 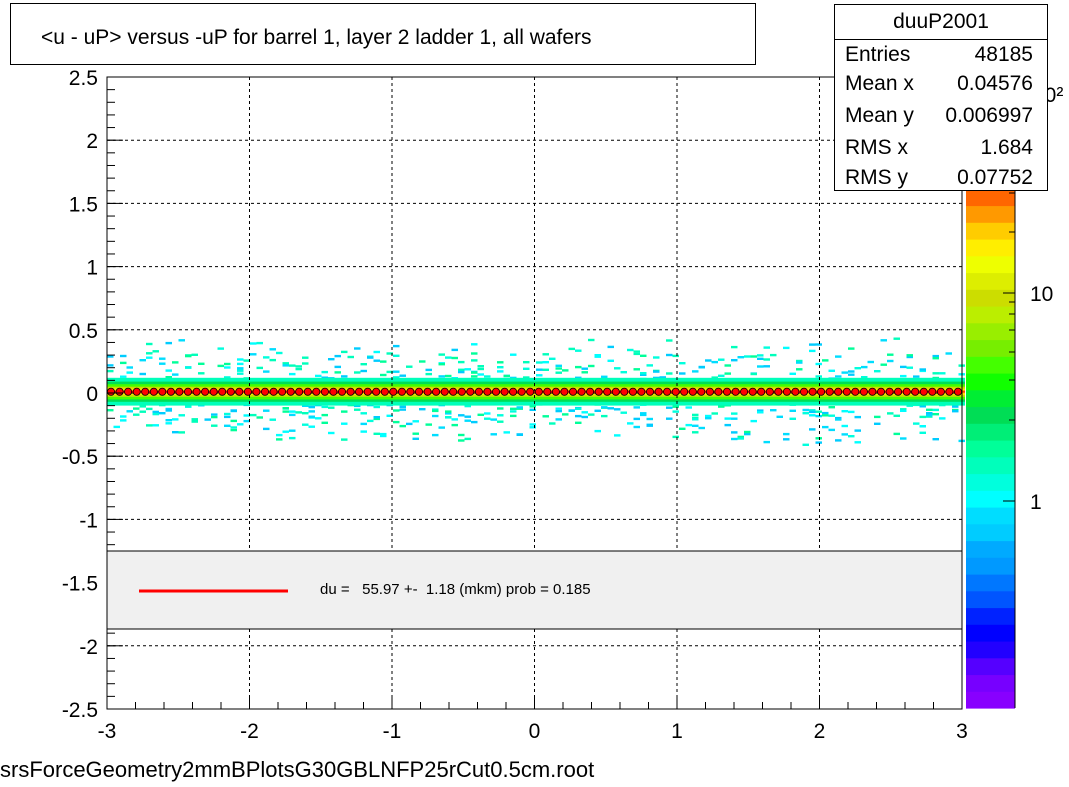 I want to click on y-tick-label: 0, so click(x=92, y=394).